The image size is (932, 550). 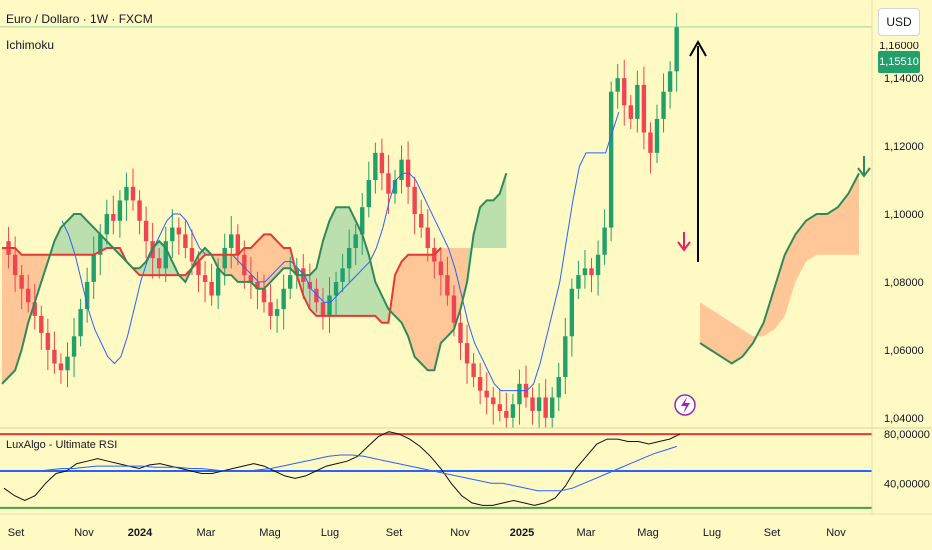 What do you see at coordinates (685, 405) in the screenshot?
I see `lightning-icon-glyph` at bounding box center [685, 405].